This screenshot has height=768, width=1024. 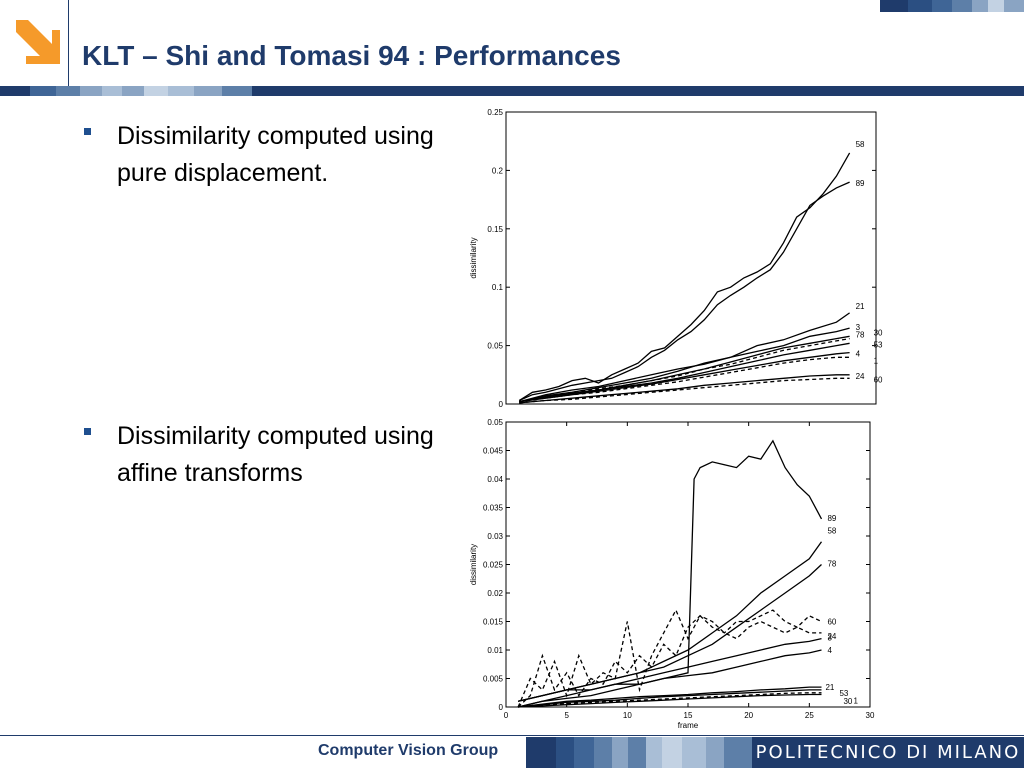 I want to click on x-tick-label: 5, so click(x=566, y=715).